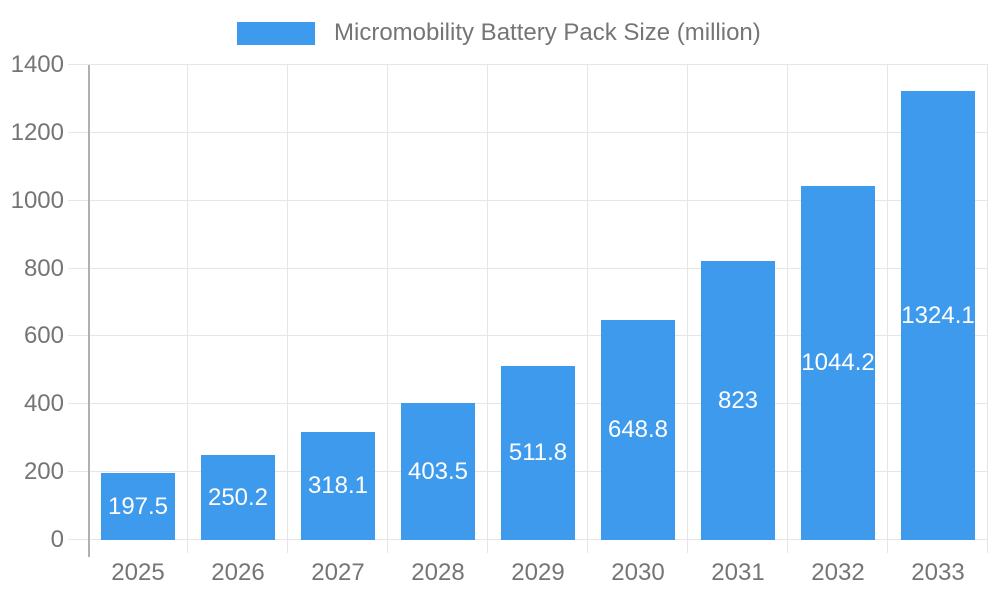 This screenshot has height=600, width=1000. I want to click on x-tick-label: 2030, so click(638, 572).